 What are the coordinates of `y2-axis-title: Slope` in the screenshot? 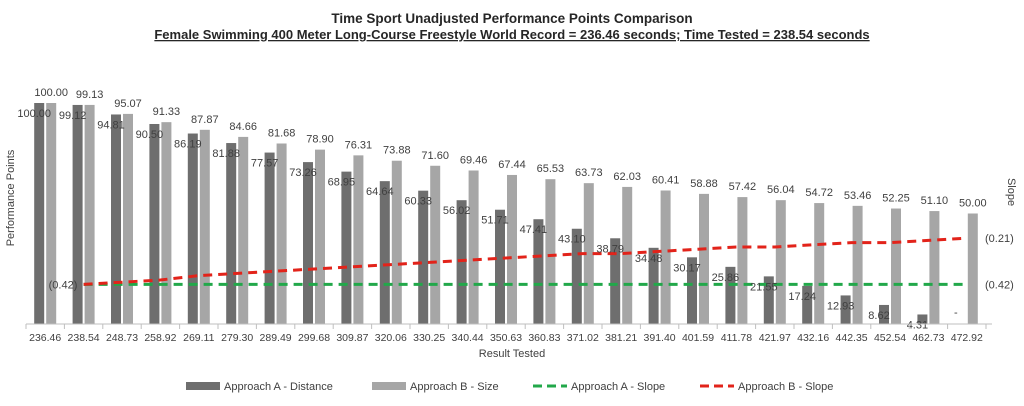 It's located at (1011, 192).